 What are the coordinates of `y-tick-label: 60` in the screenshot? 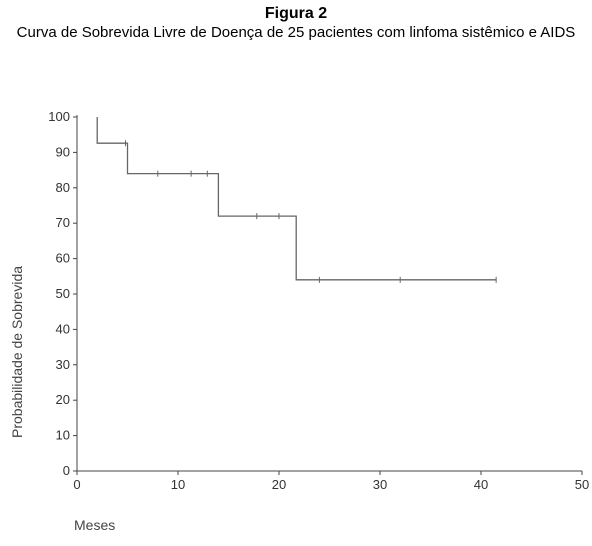 It's located at (63, 258).